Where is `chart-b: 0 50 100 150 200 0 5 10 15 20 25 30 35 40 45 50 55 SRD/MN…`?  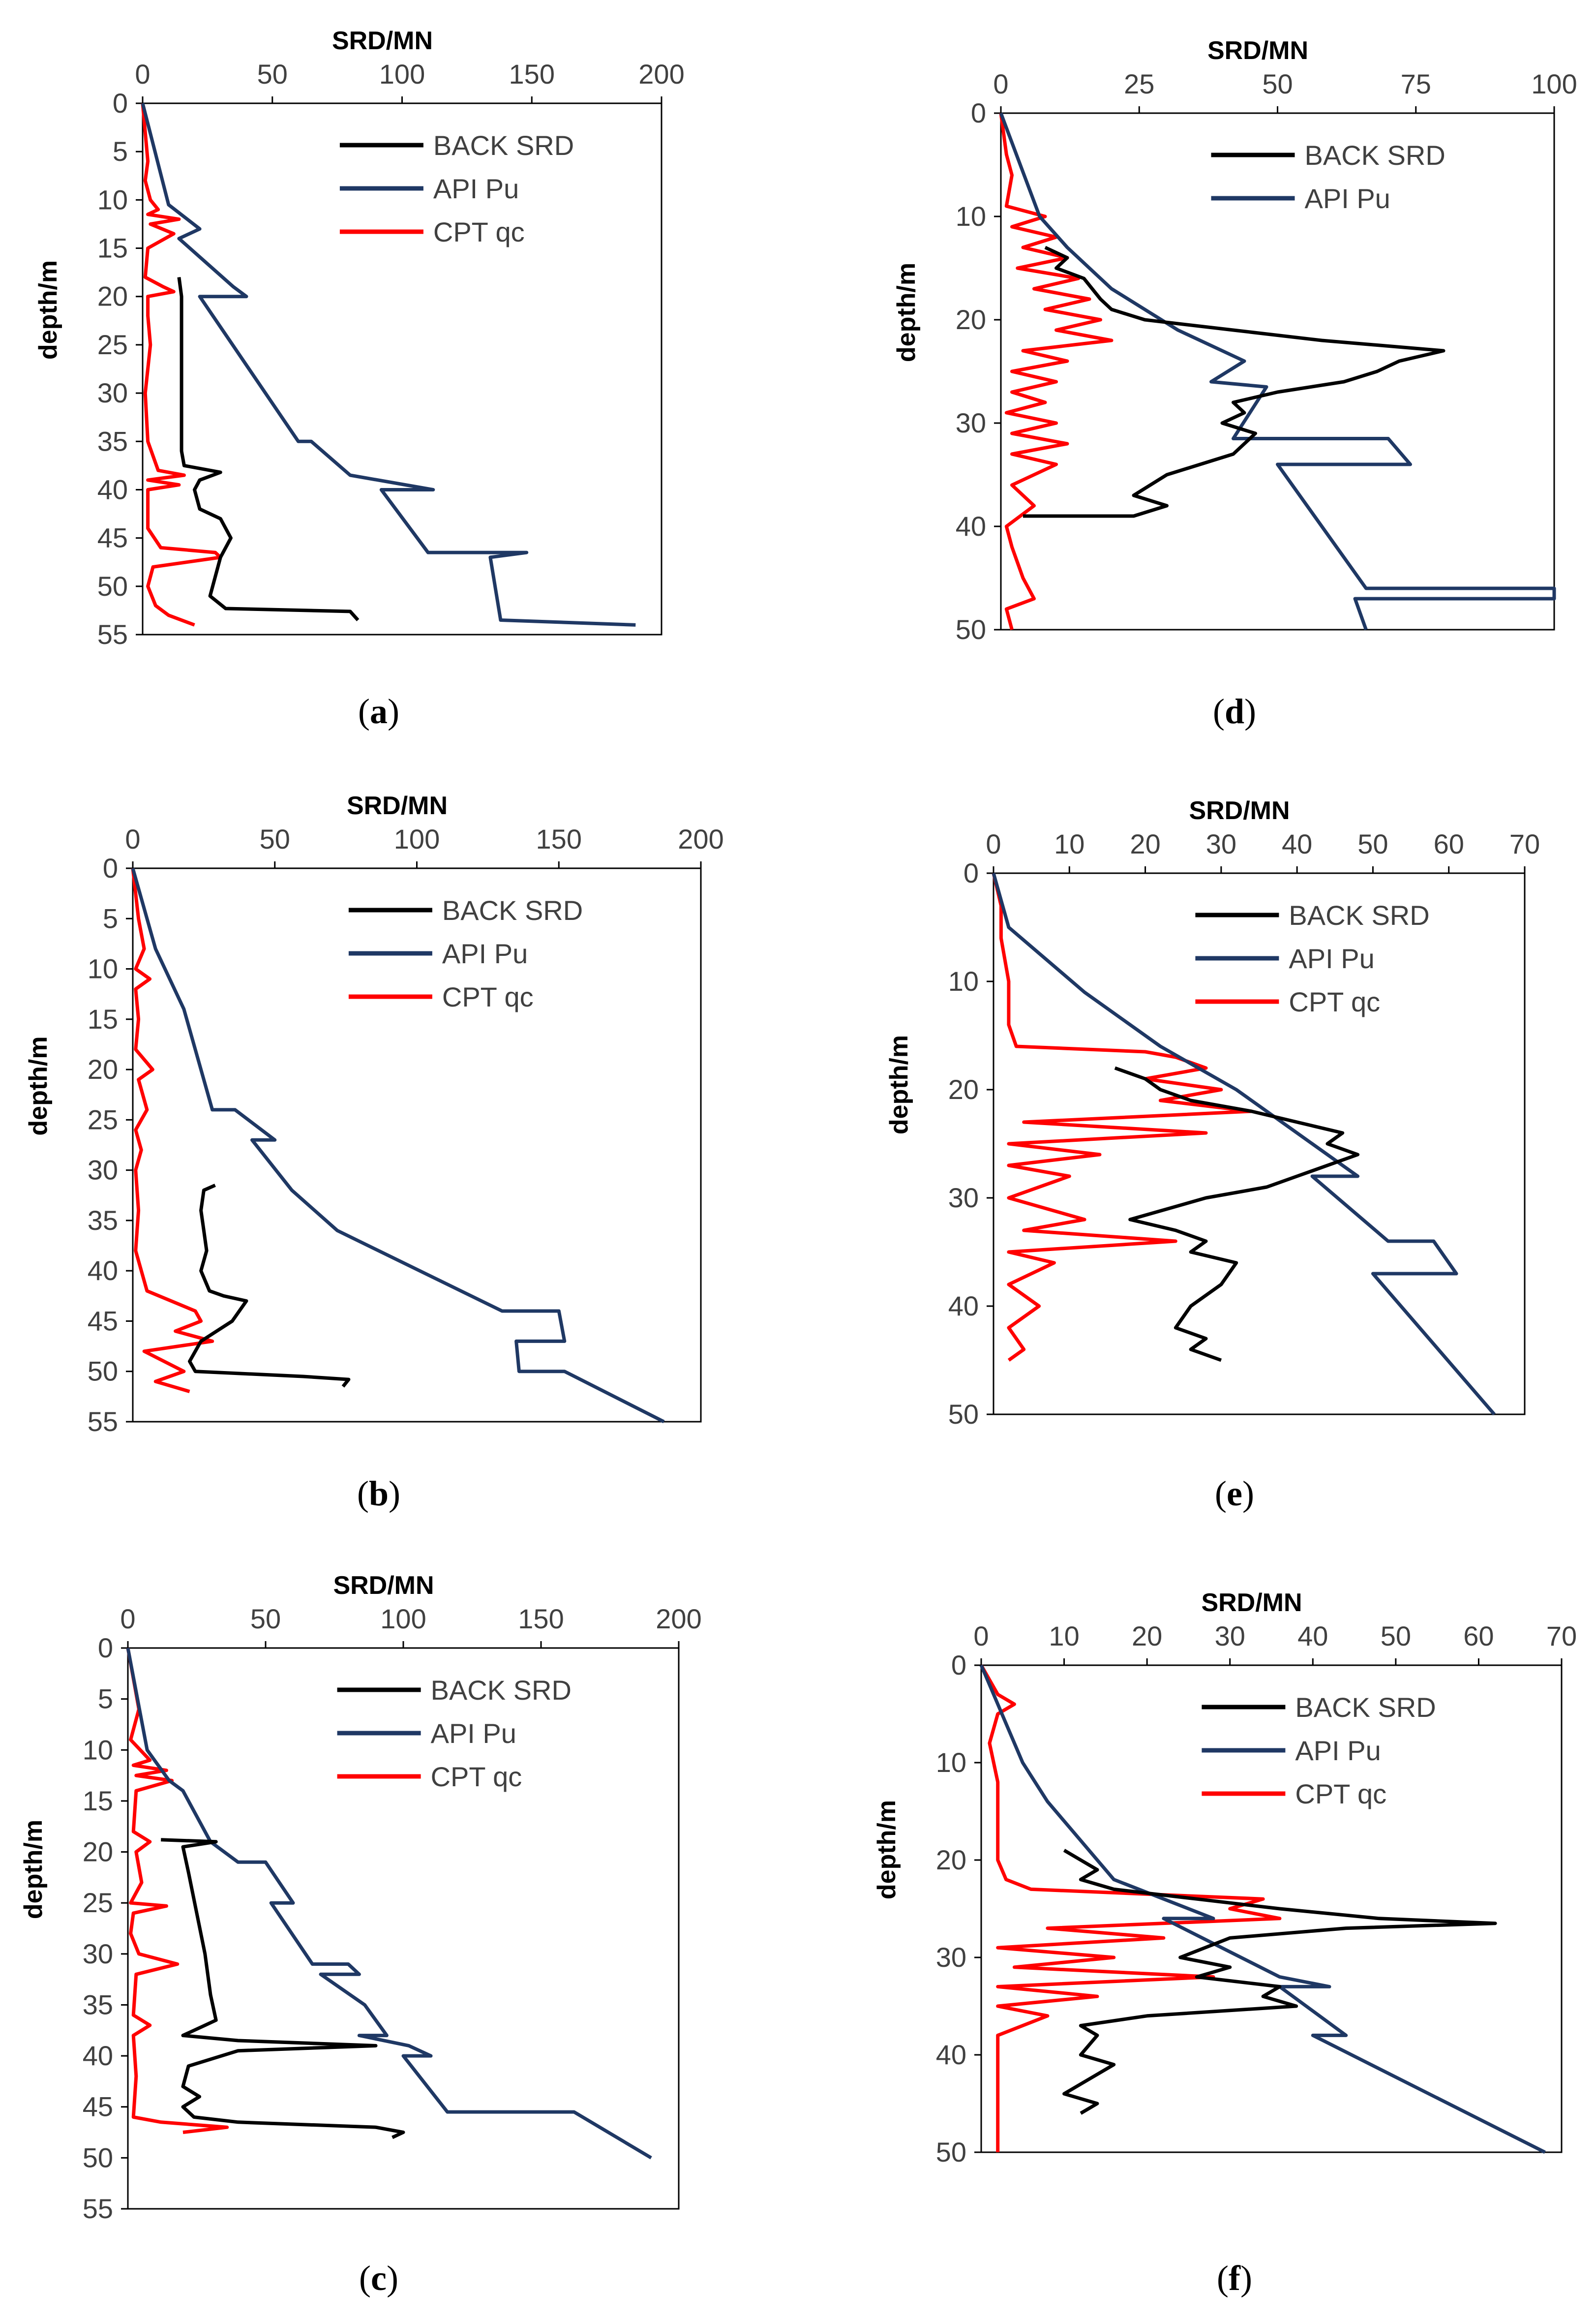 chart-b: 0 50 100 150 200 0 5 10 15 20 25 30 35 40 45 50 55 SRD/MN… is located at coordinates (374, 1152).